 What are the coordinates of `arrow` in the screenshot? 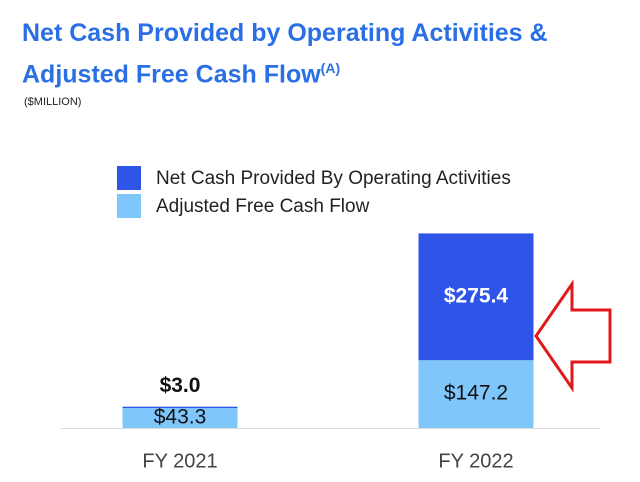 It's located at (573, 336).